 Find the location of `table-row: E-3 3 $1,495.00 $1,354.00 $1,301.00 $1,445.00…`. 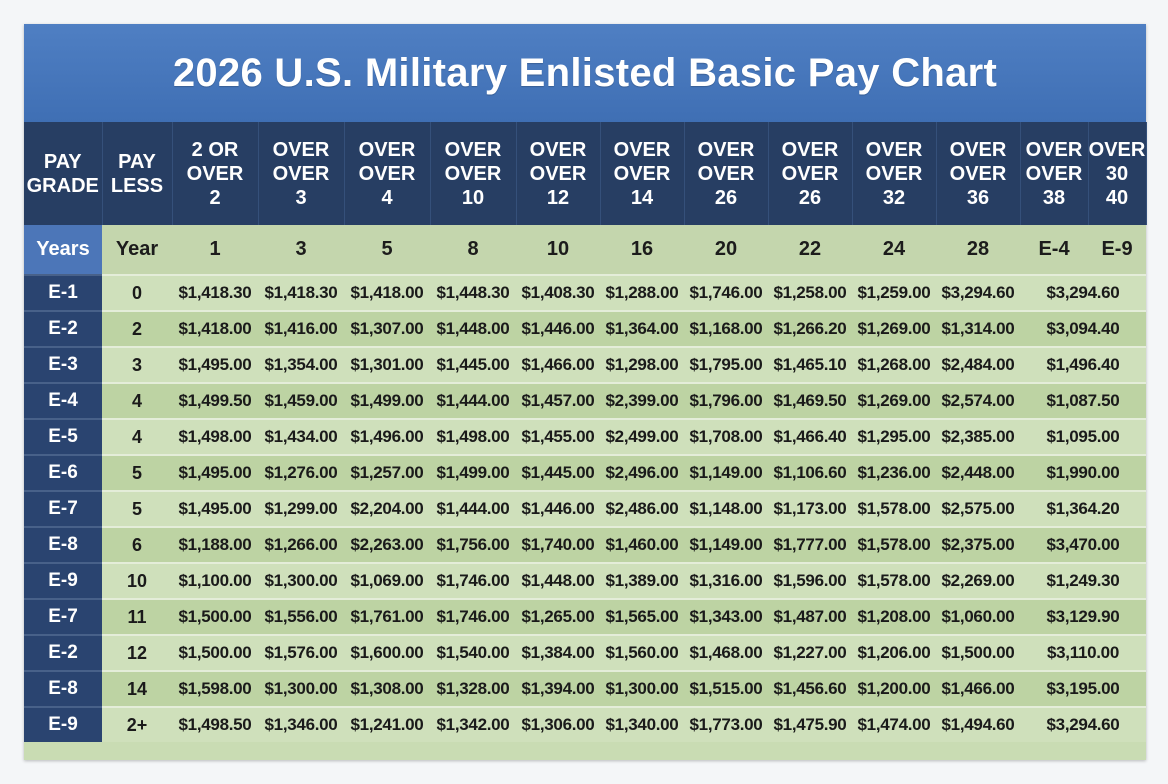

table-row: E-3 3 $1,495.00 $1,354.00 $1,301.00 $1,445.00… is located at coordinates (585, 364).